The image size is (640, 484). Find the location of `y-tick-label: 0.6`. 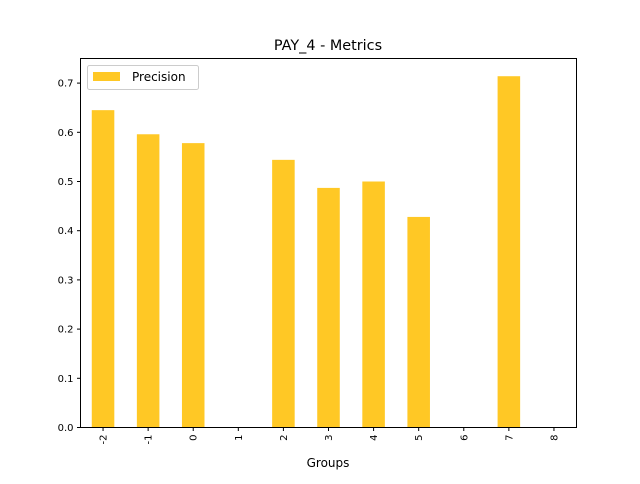

y-tick-label: 0.6 is located at coordinates (66, 133).